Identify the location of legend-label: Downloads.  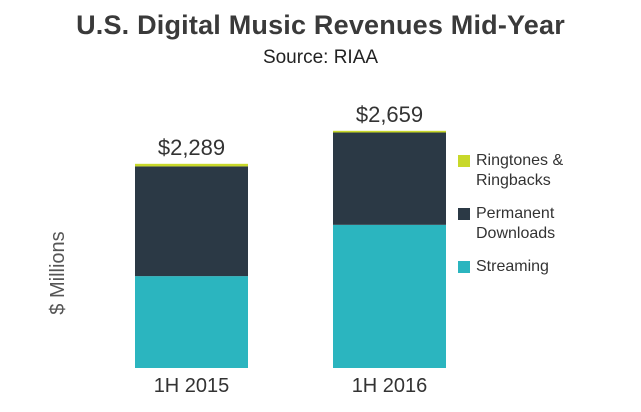
(516, 233).